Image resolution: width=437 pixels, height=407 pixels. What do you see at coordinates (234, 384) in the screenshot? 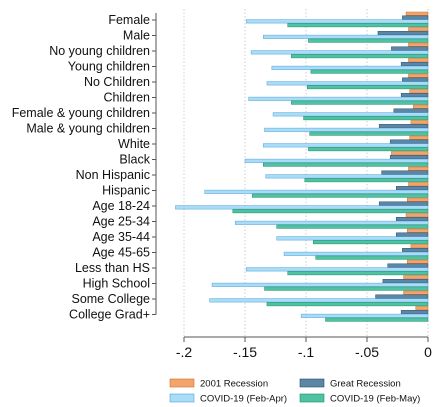
I see `legend-label: 2001 Recession` at bounding box center [234, 384].